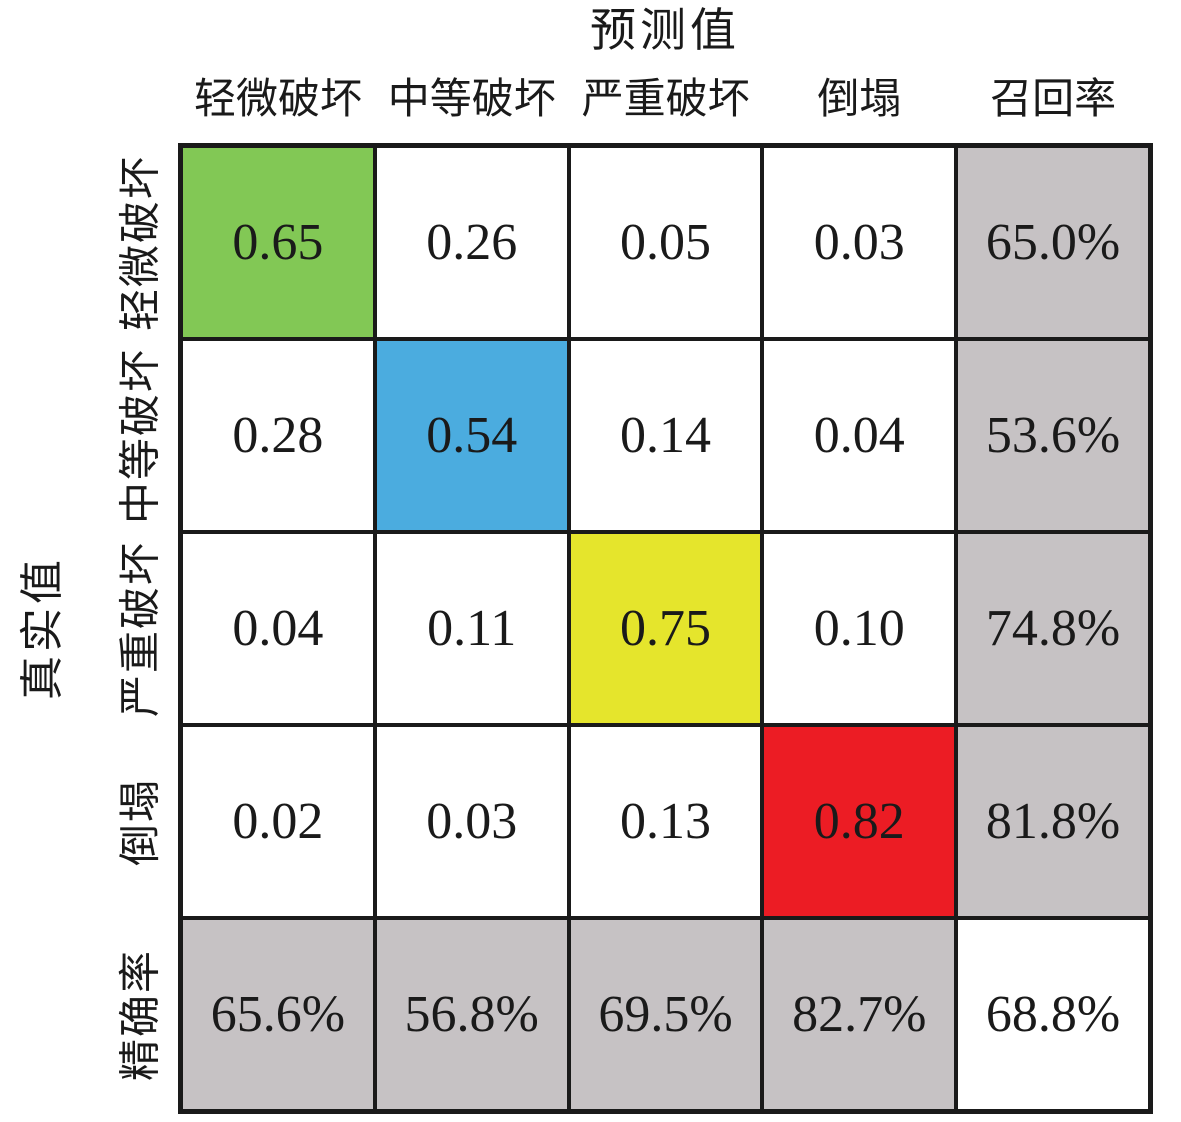 This screenshot has height=1122, width=1181. Describe the element at coordinates (141, 435) in the screenshot. I see `row-header-1: 中等破坏` at that location.